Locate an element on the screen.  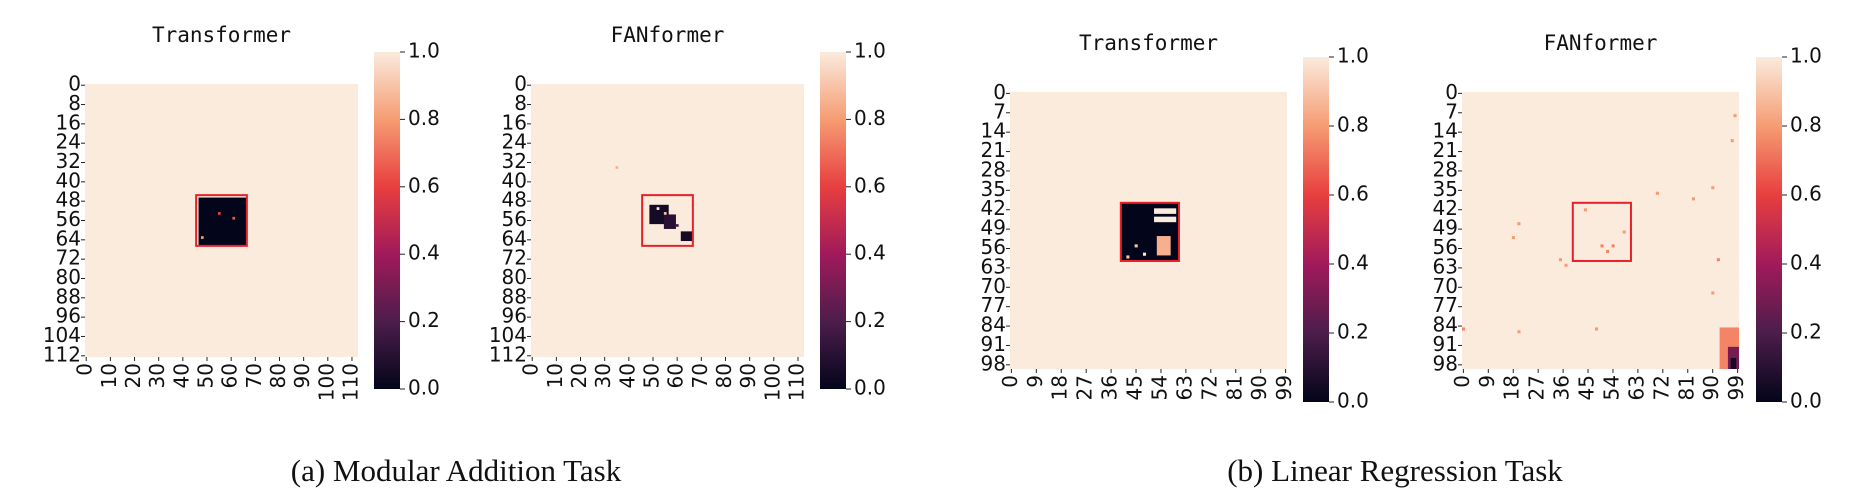
y-tick-label: 48 is located at coordinates (514, 200).